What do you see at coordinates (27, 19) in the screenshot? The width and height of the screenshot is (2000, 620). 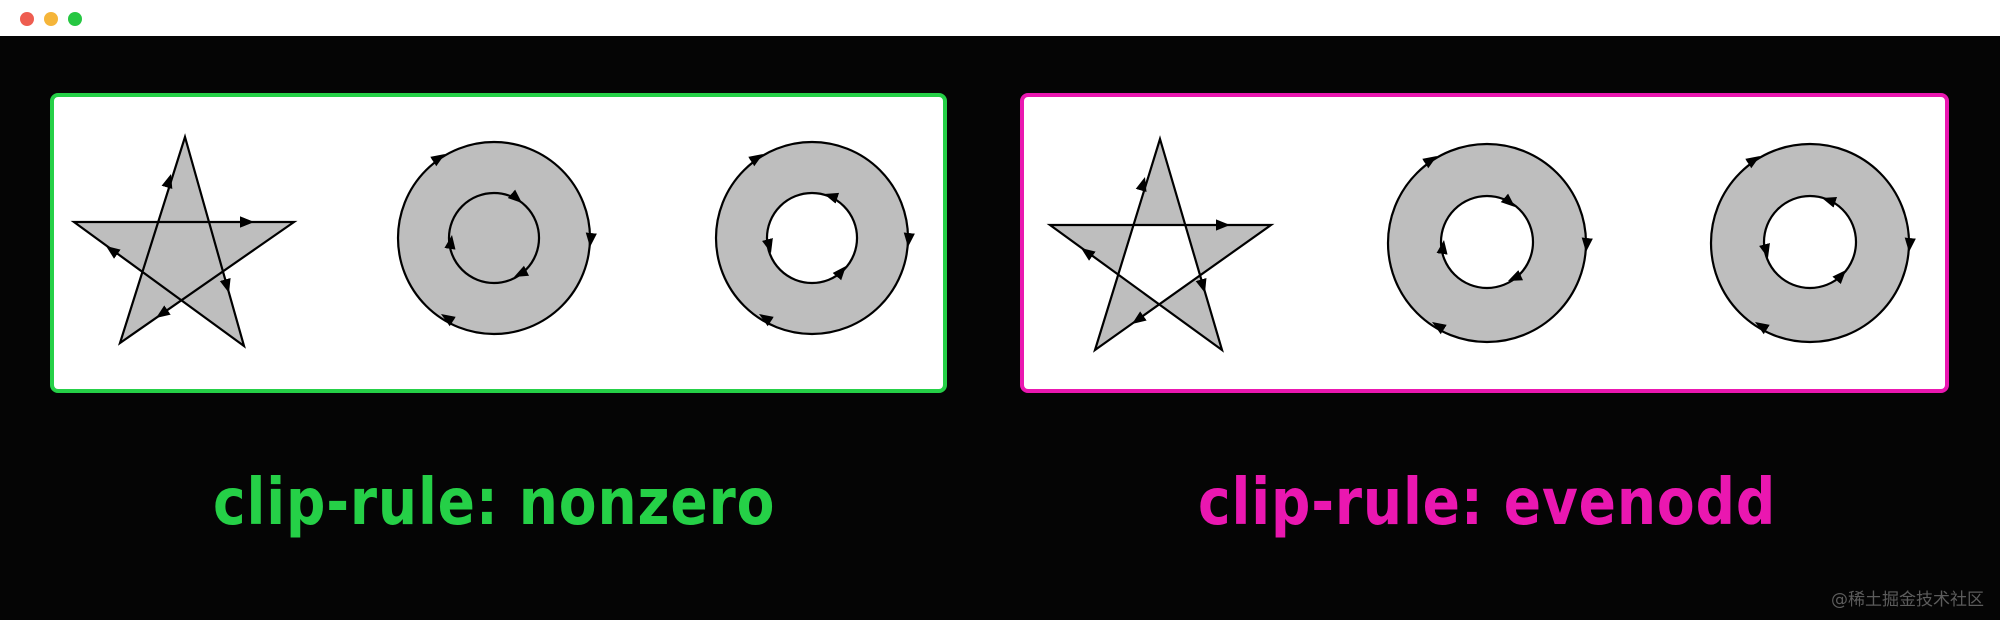 I see `close-window-button` at bounding box center [27, 19].